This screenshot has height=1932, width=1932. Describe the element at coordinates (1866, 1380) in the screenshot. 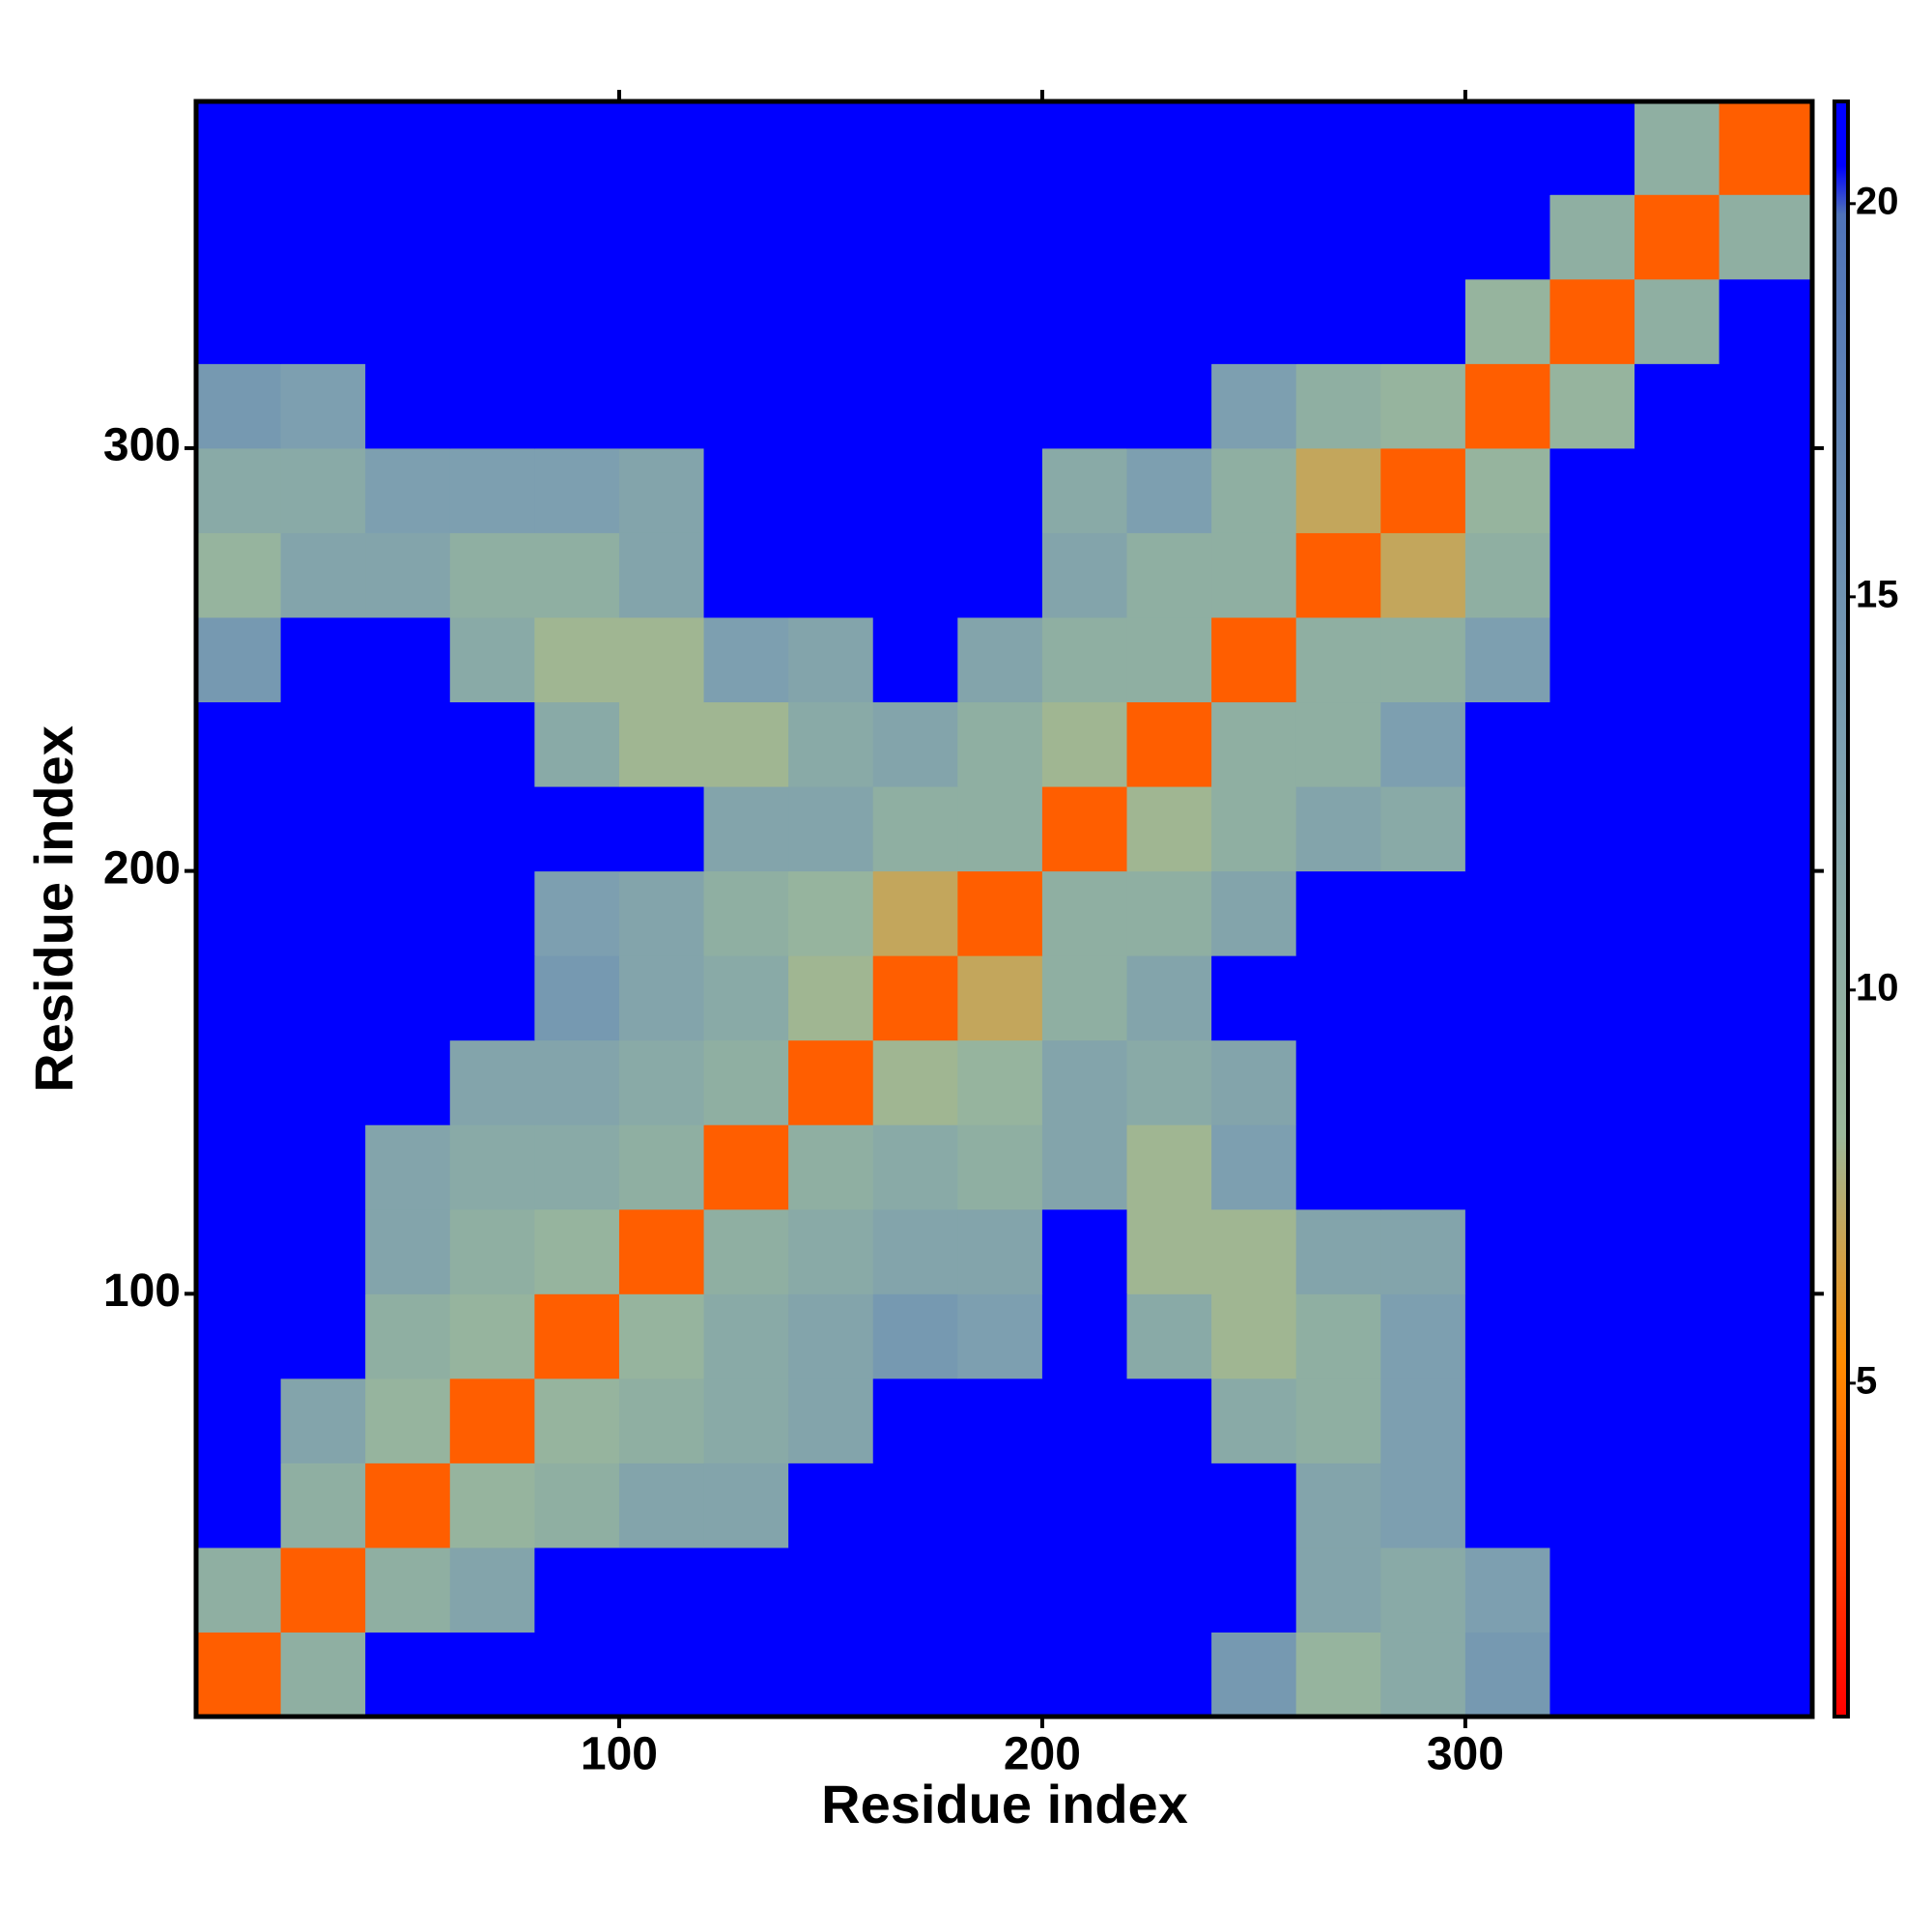

I see `colorbar-tick-label: 5` at that location.